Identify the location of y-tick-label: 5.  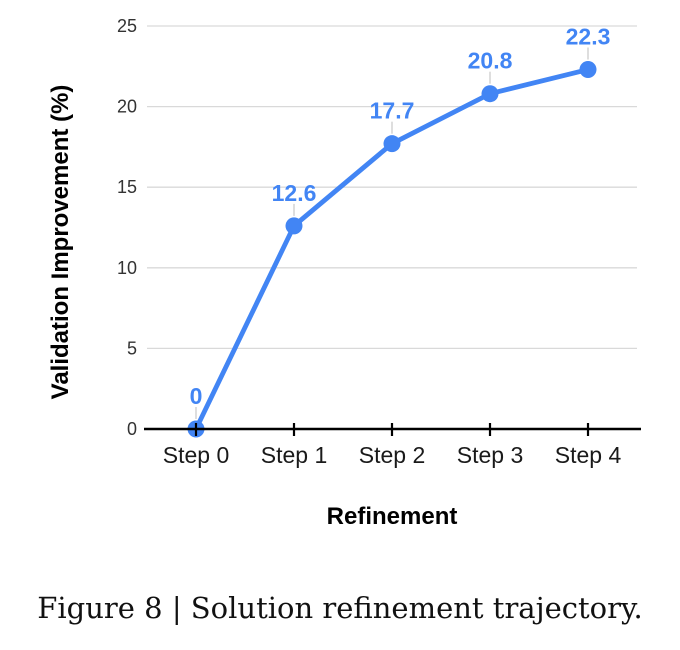
(132, 348).